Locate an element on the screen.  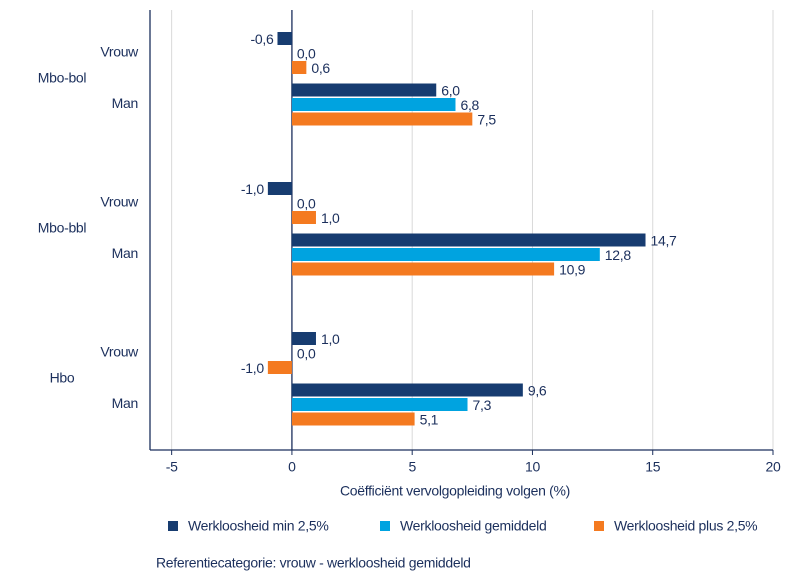
value-label: 7,5 is located at coordinates (486, 120).